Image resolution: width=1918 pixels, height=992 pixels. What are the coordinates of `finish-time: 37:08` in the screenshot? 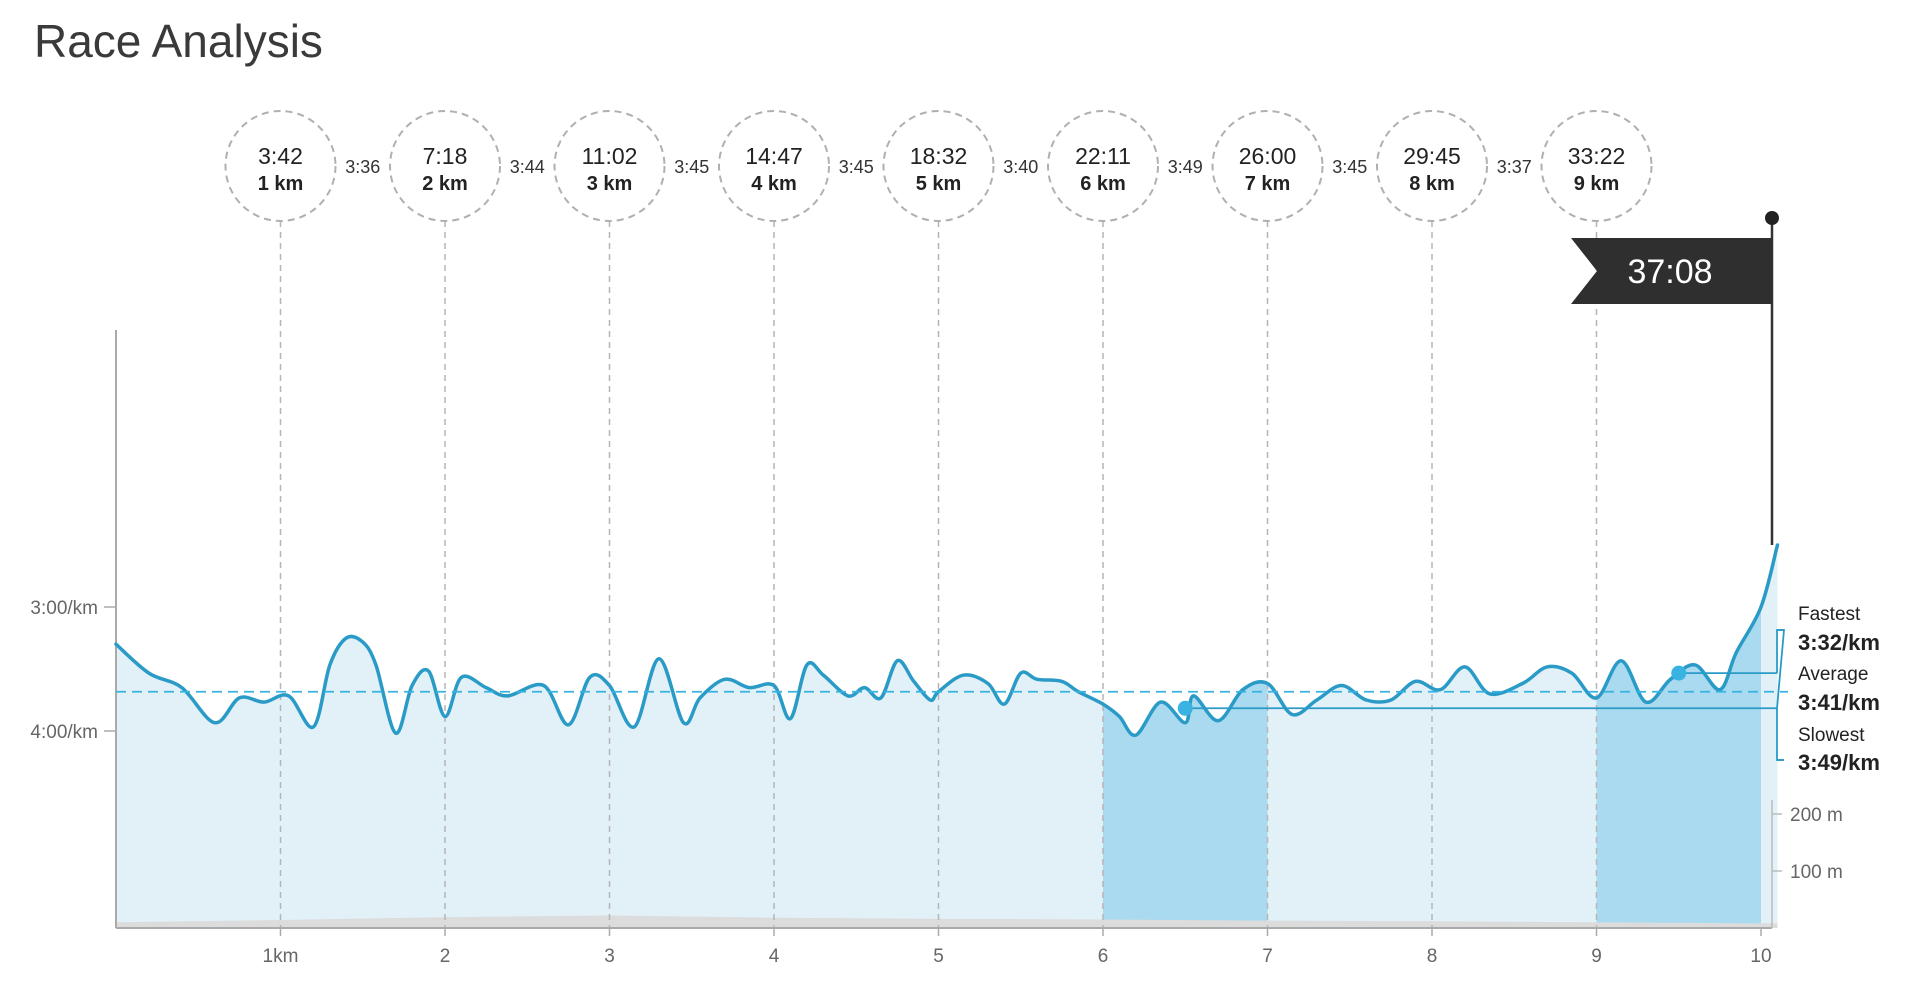 It's located at (1669, 272).